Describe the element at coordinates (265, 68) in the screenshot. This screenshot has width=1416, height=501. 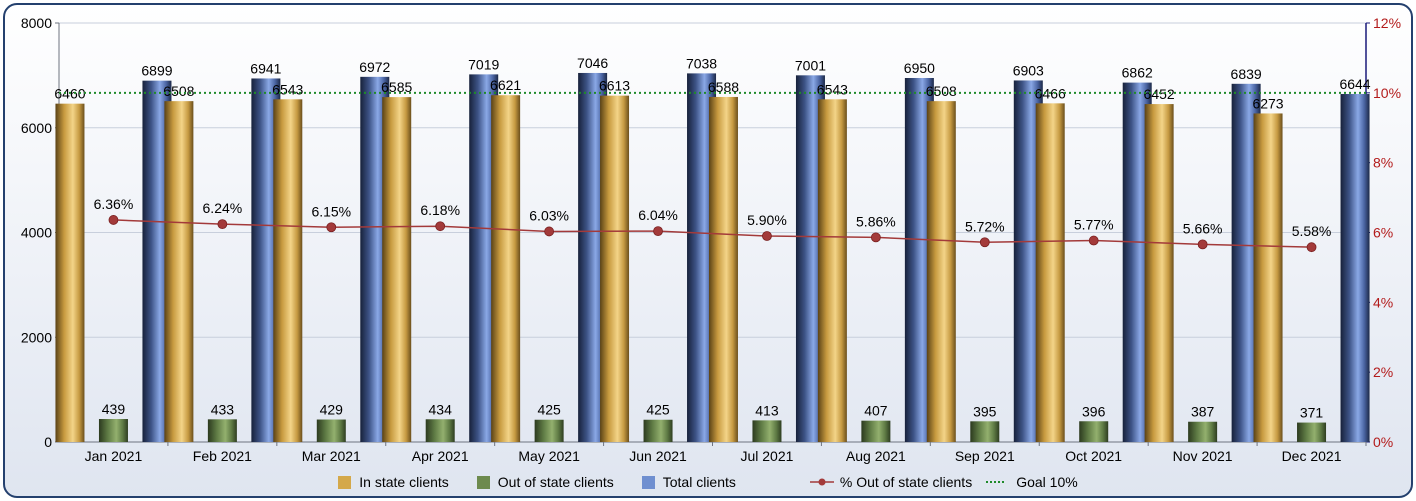
I see `bar-data-label: 6941` at that location.